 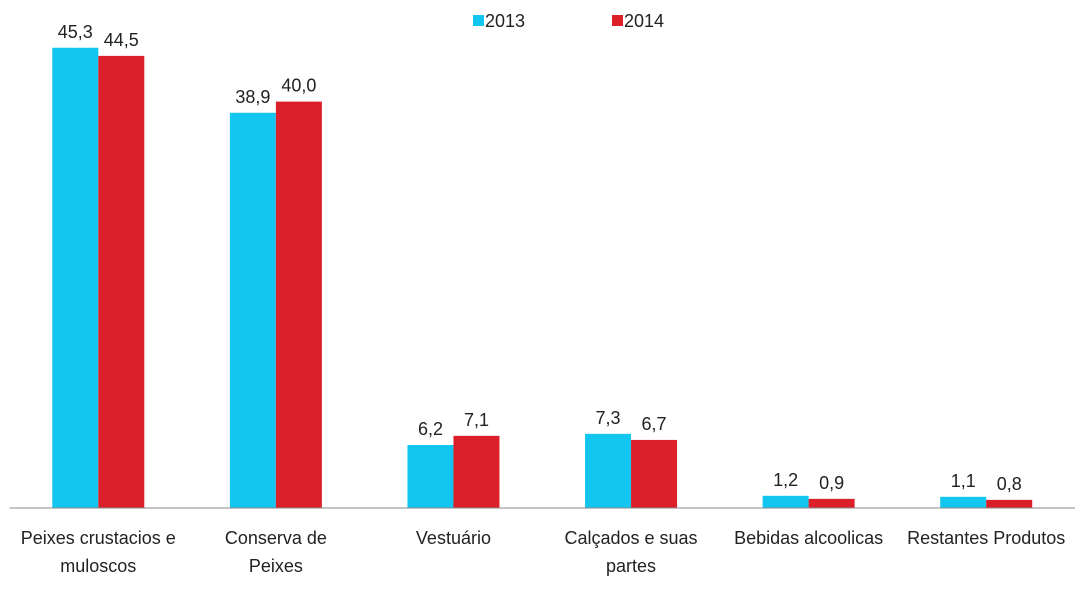 I want to click on value-label: 0,9, so click(x=831, y=483).